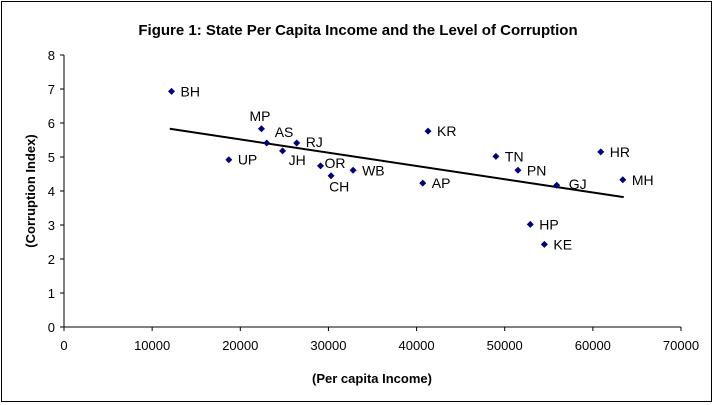  Describe the element at coordinates (441, 183) in the screenshot. I see `point-label-ap: AP` at that location.